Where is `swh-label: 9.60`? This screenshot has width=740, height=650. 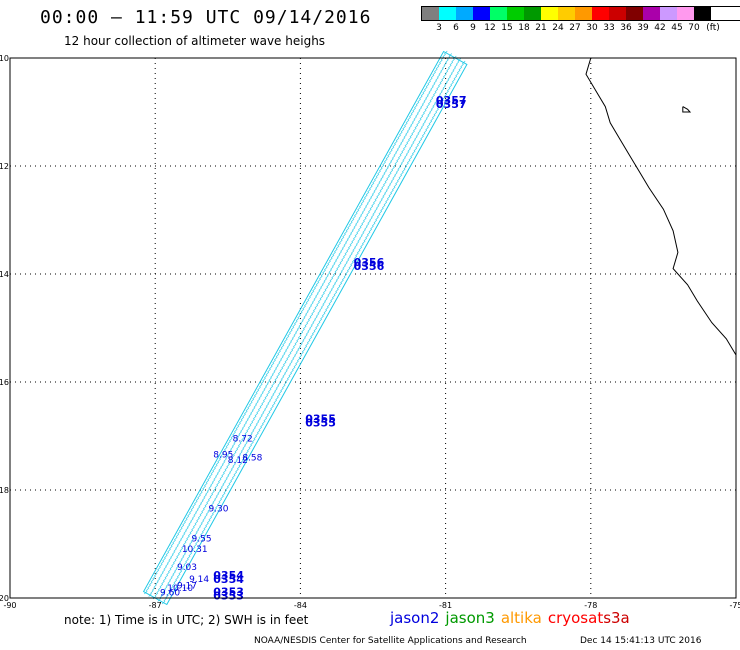 swh-label: 9.60 is located at coordinates (170, 593).